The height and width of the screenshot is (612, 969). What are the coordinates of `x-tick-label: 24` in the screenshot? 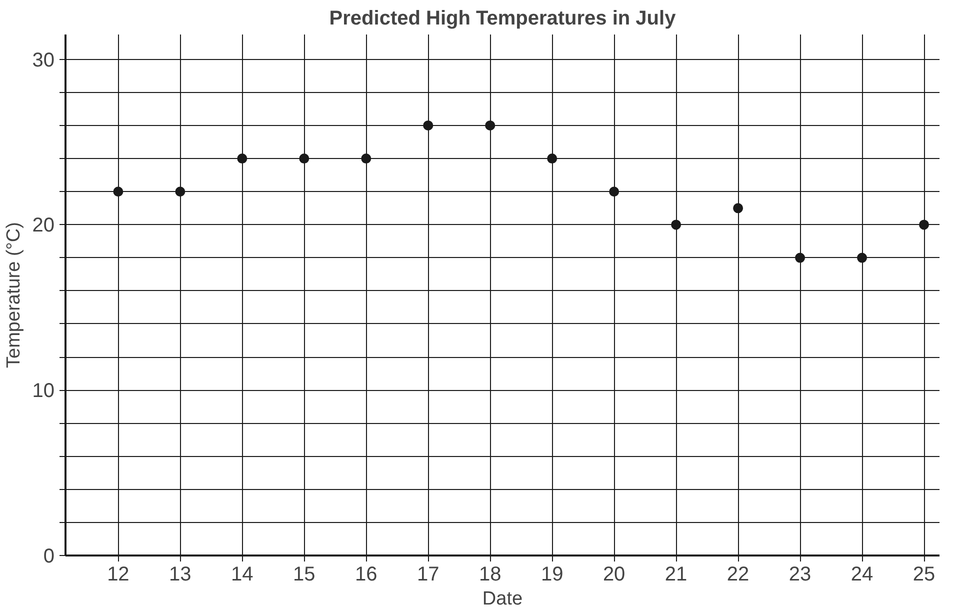 It's located at (862, 575).